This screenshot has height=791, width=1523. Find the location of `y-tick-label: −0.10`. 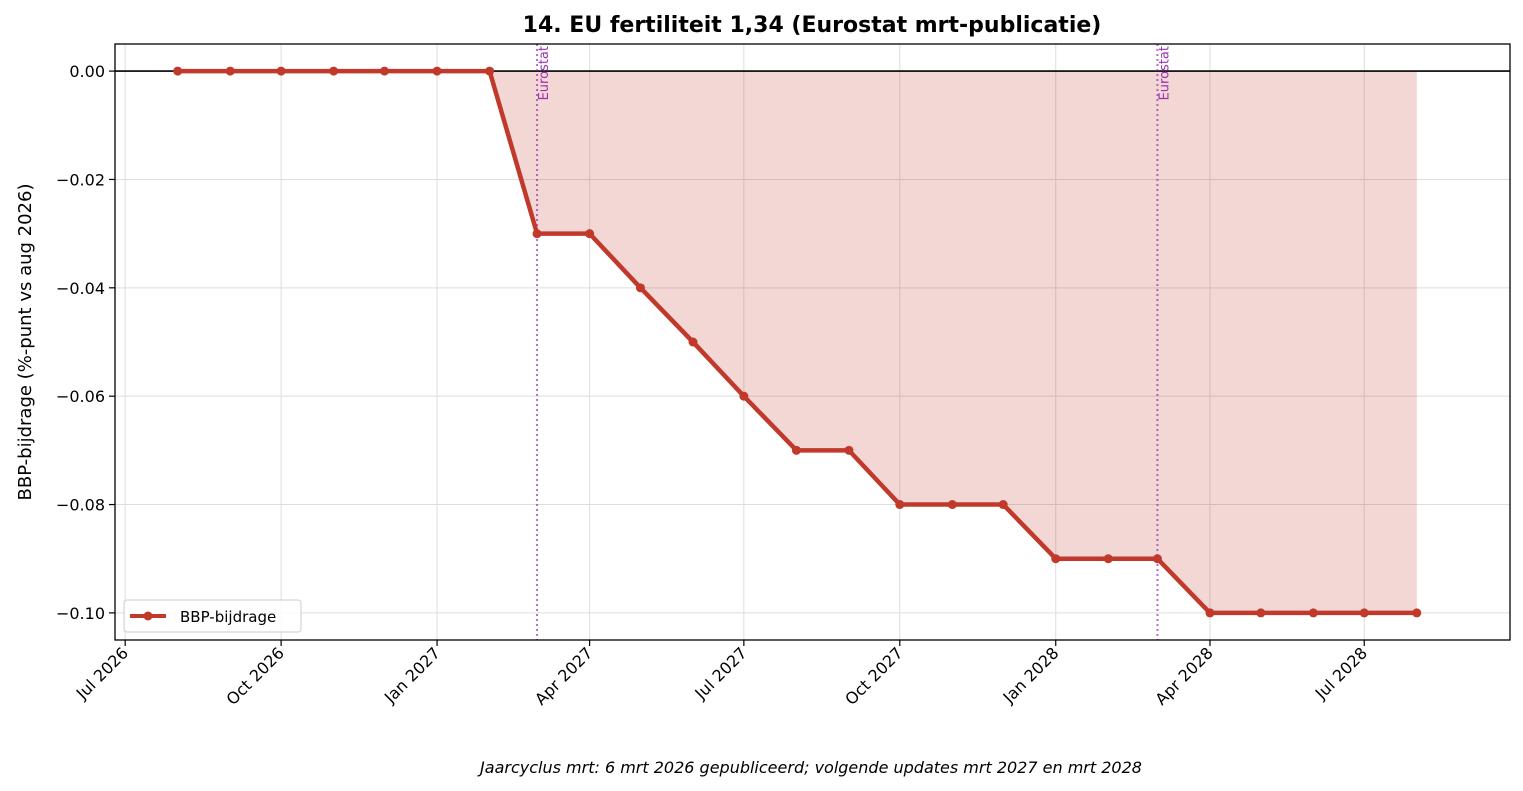

y-tick-label: −0.10 is located at coordinates (80, 613).